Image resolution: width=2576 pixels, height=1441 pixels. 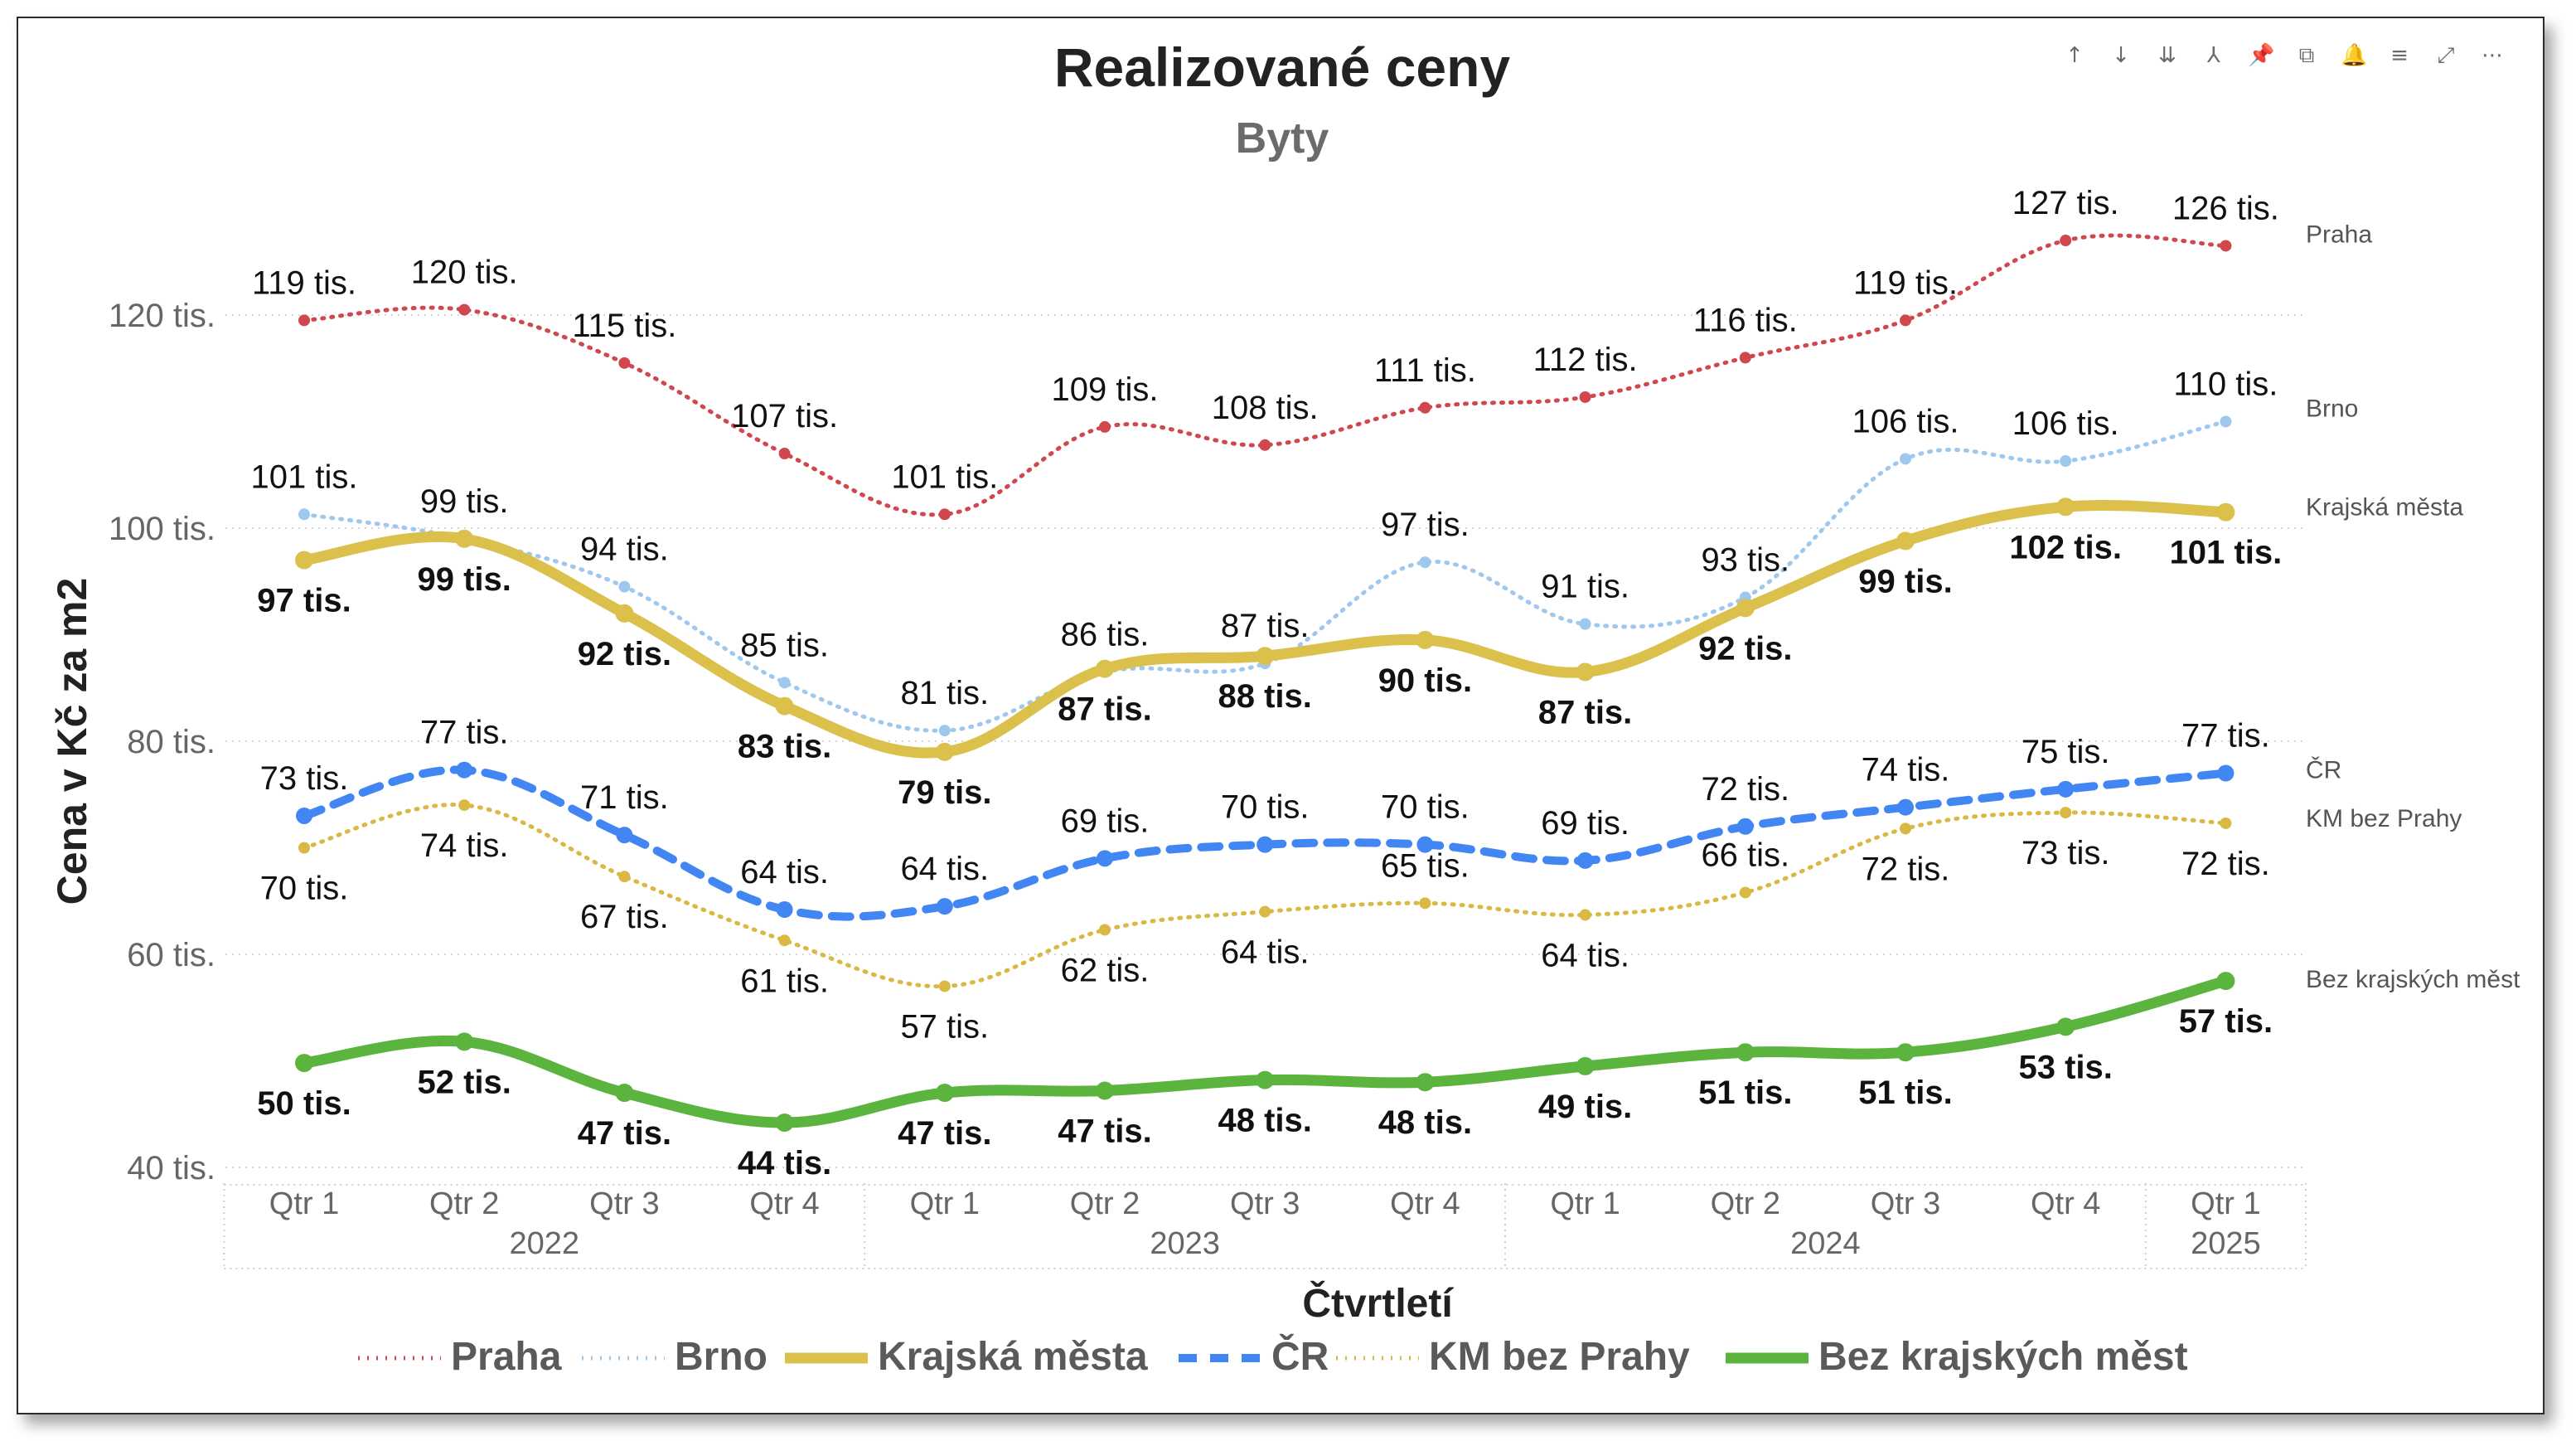 What do you see at coordinates (1425, 680) in the screenshot?
I see `data-label: 90 tis.` at bounding box center [1425, 680].